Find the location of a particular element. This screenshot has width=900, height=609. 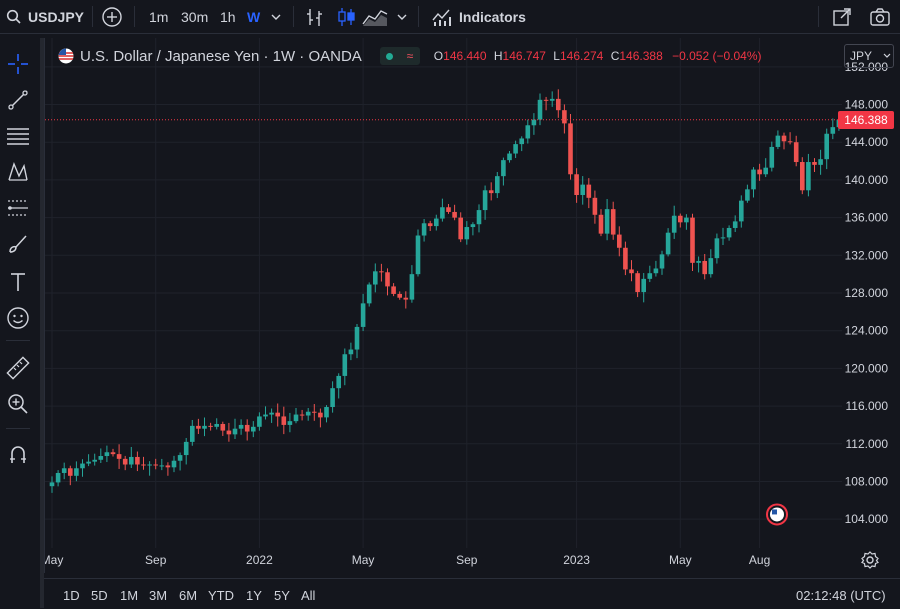

chart-type-dropdown is located at coordinates (402, 16).